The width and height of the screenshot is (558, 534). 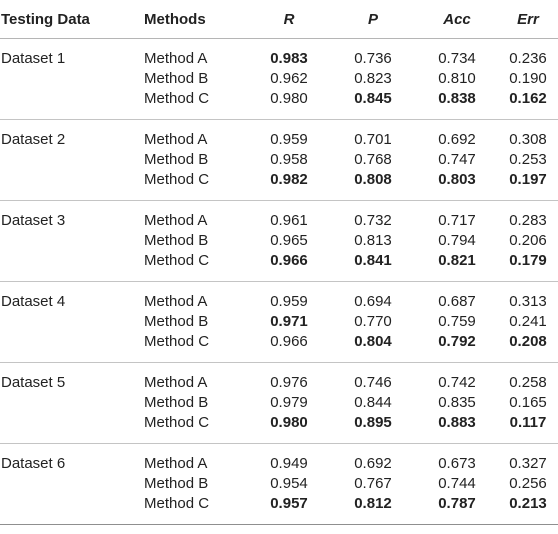 What do you see at coordinates (457, 382) in the screenshot?
I see `value-acc: 0.742` at bounding box center [457, 382].